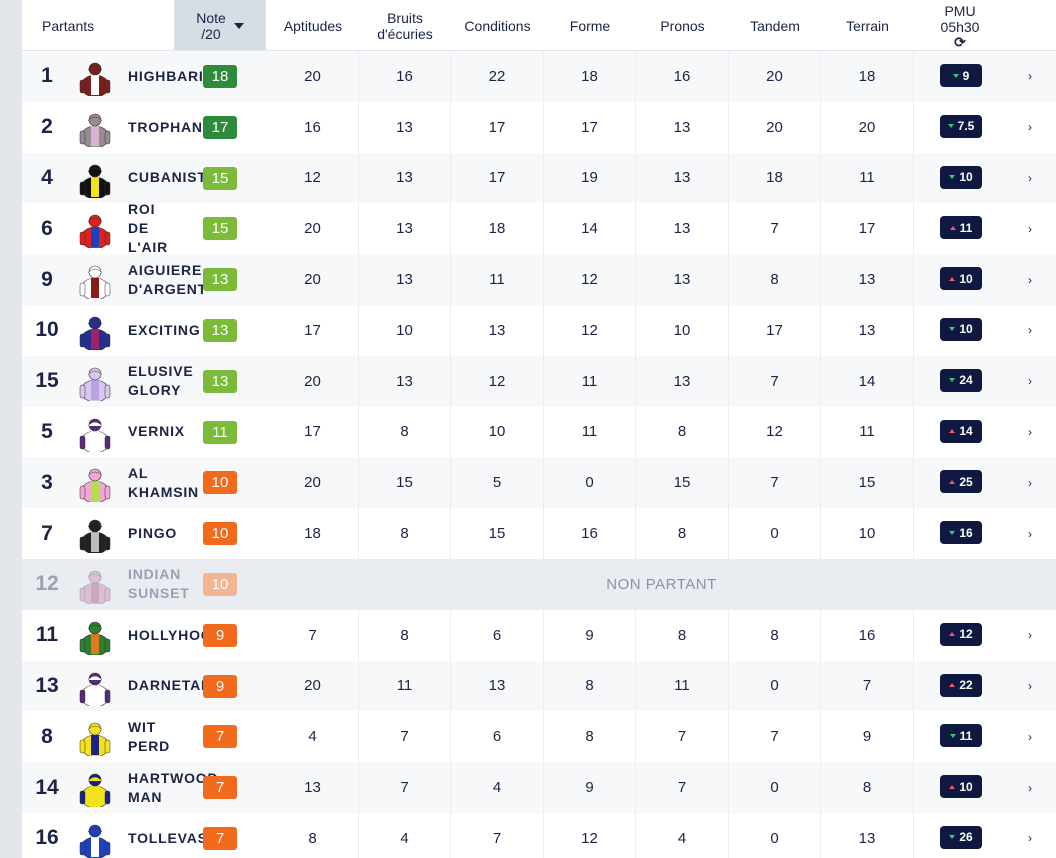  Describe the element at coordinates (169, 685) in the screenshot. I see `horse-name: DARNETAL` at that location.